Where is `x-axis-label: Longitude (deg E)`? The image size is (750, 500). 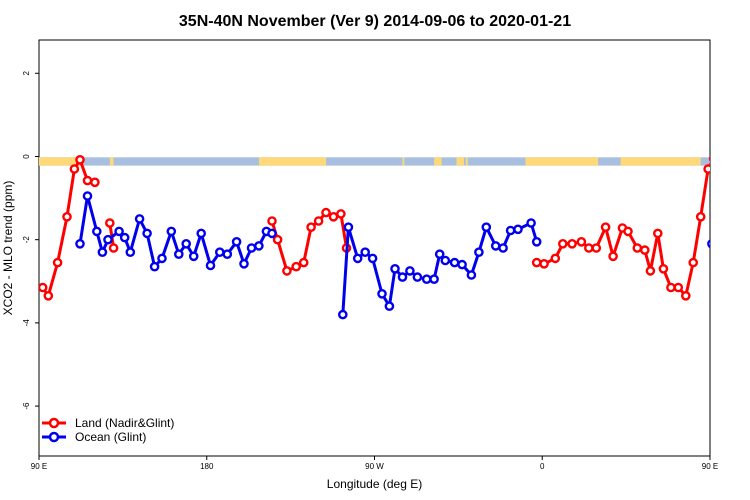
x-axis-label: Longitude (deg E) is located at coordinates (374, 484).